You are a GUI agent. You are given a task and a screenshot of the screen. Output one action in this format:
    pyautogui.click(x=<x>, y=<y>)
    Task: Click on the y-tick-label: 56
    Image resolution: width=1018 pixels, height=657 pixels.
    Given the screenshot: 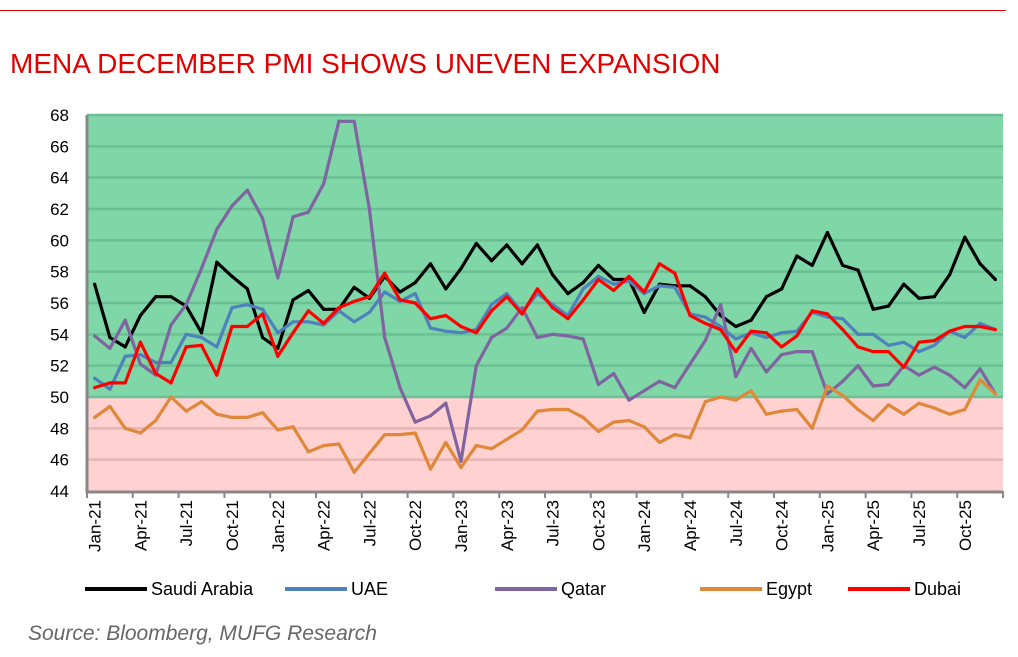 What is the action you would take?
    pyautogui.click(x=59, y=303)
    